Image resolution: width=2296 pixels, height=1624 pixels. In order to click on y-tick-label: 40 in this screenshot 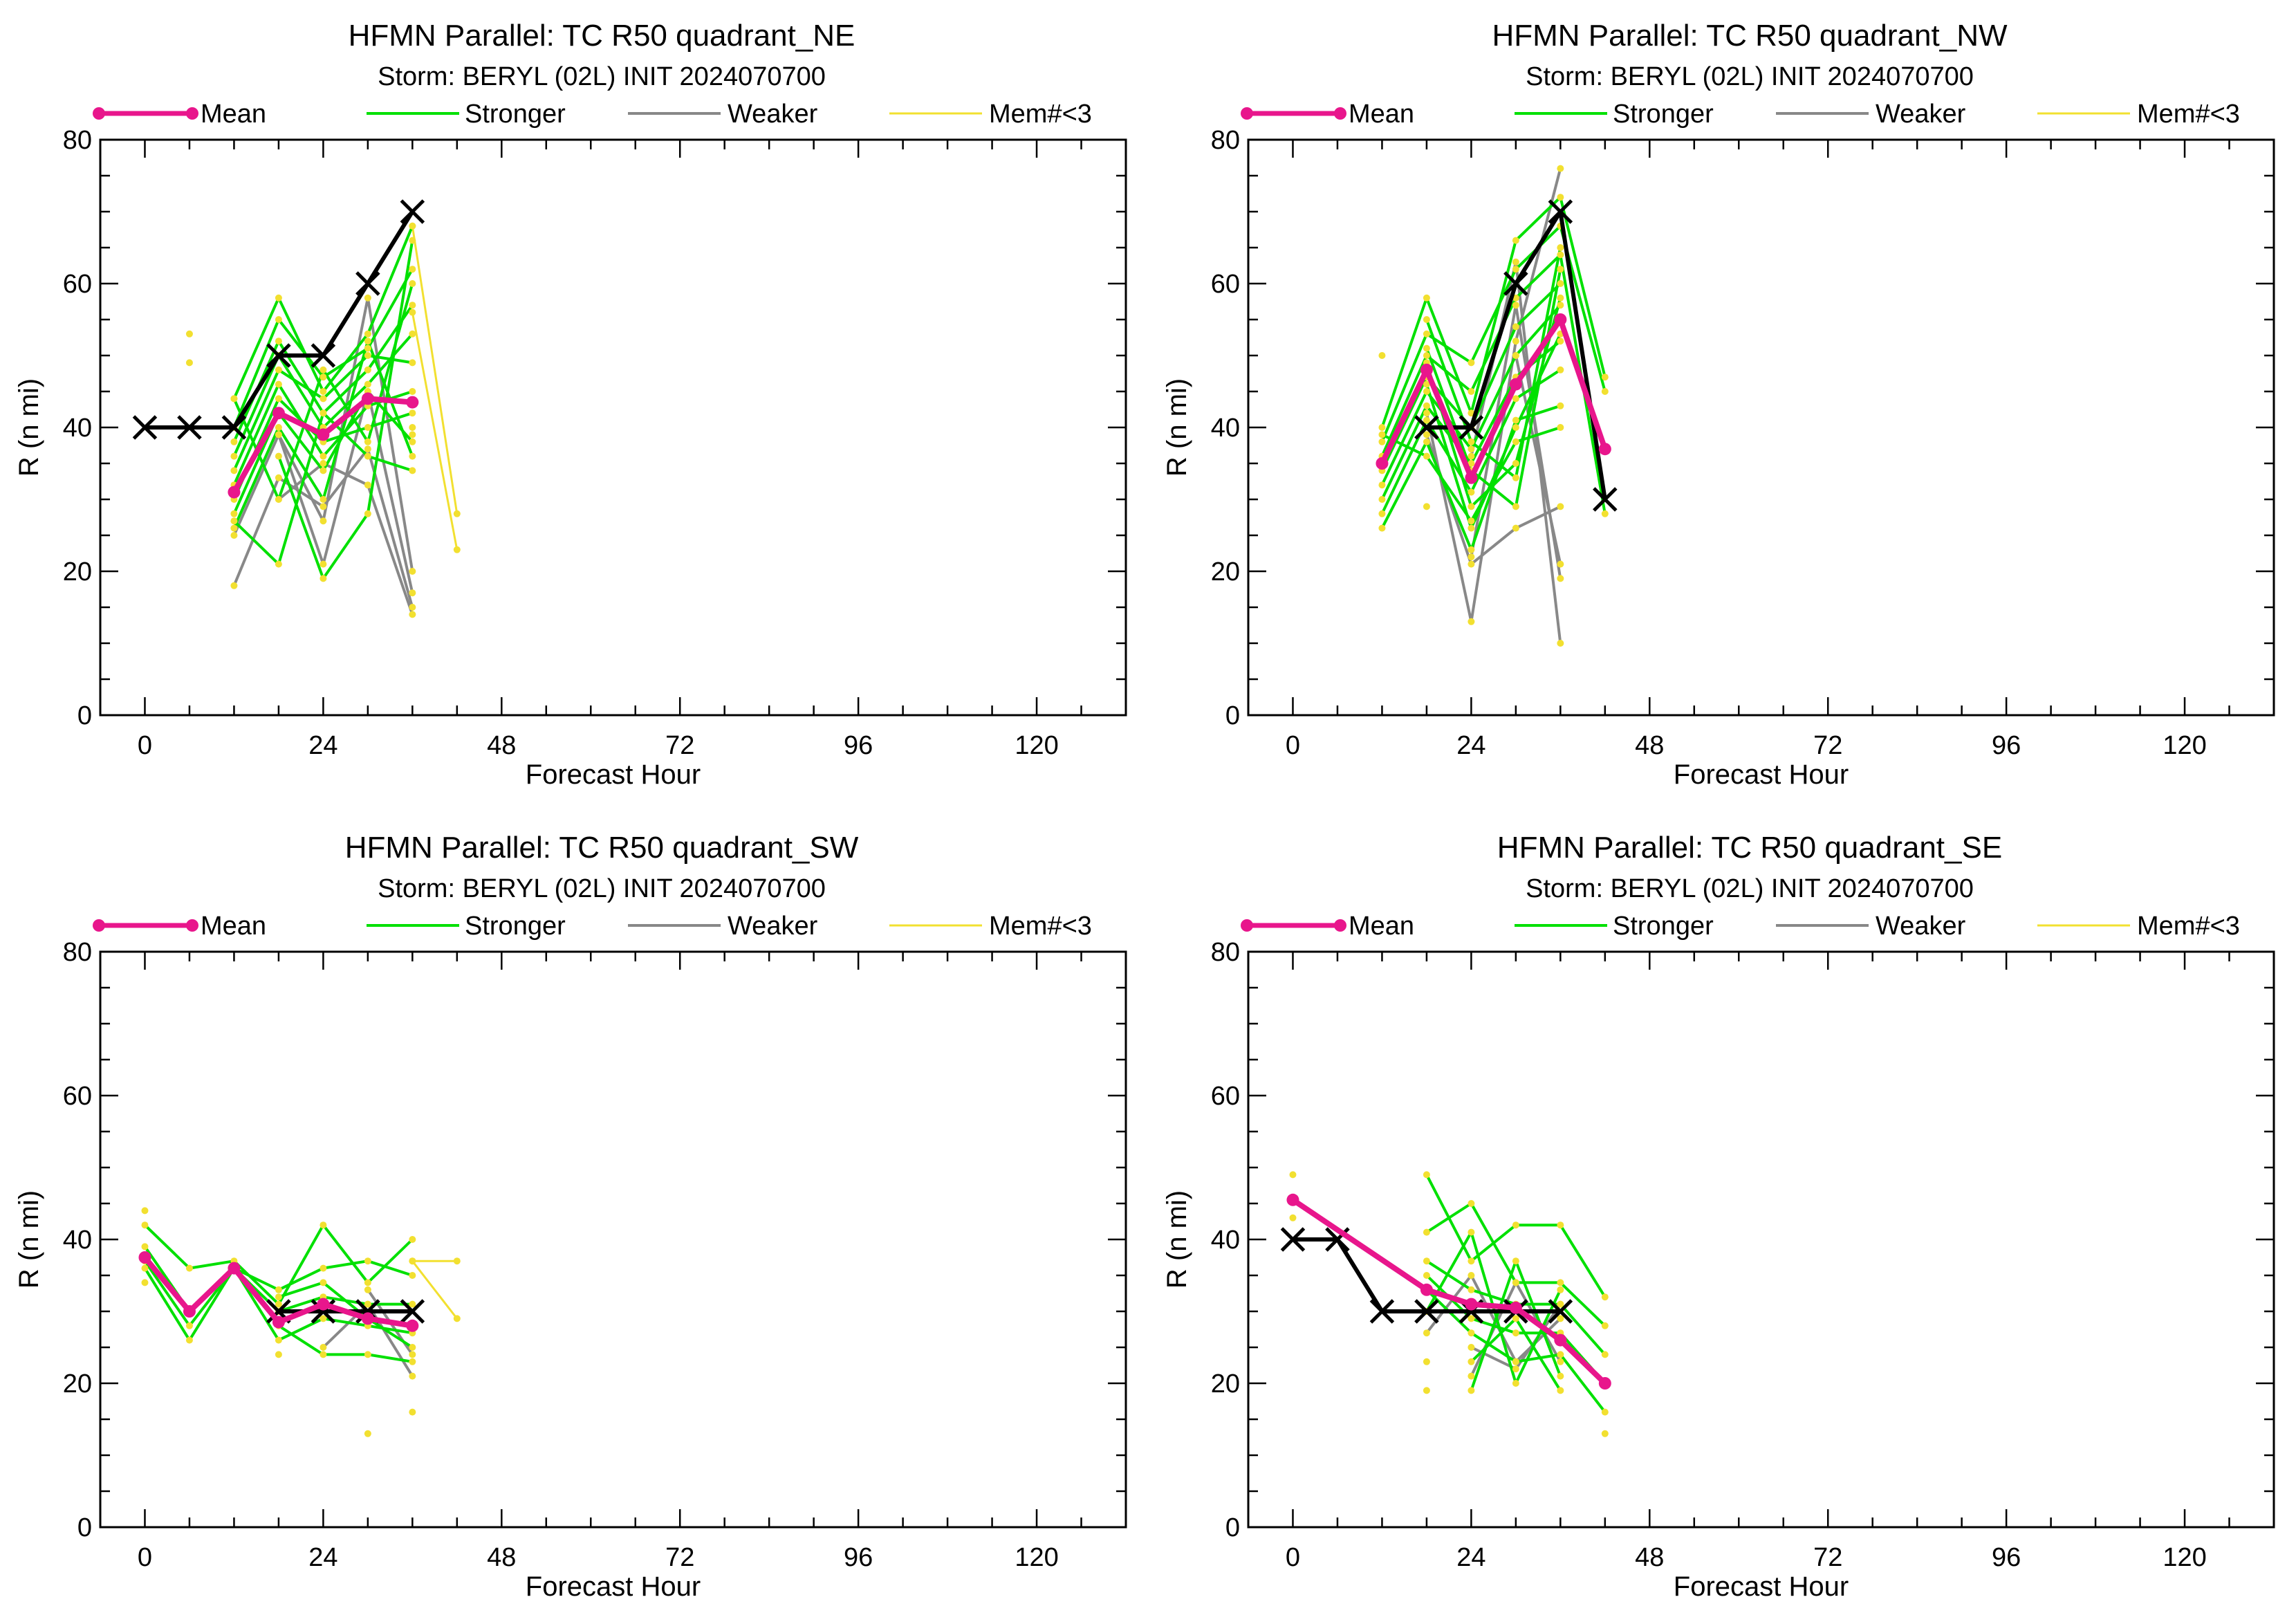, I will do `click(78, 1240)`.